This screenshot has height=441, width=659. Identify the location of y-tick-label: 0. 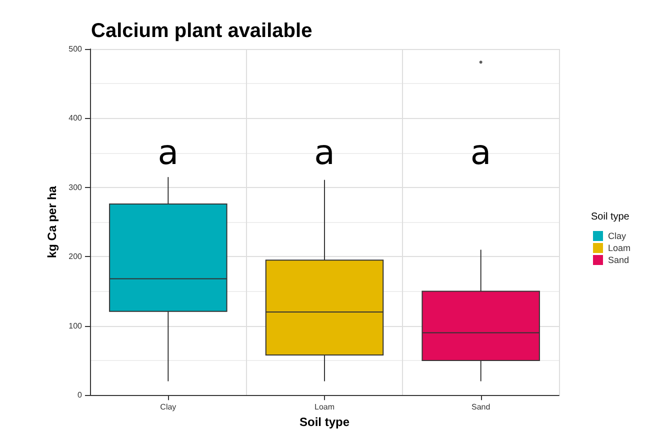
(80, 395).